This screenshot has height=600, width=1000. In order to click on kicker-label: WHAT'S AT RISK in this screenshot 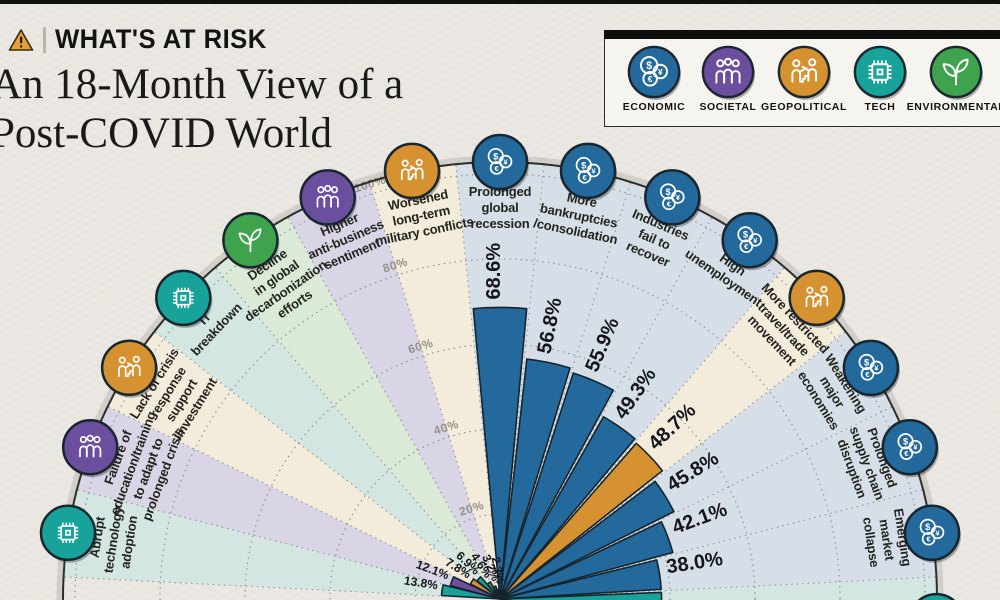, I will do `click(161, 39)`.